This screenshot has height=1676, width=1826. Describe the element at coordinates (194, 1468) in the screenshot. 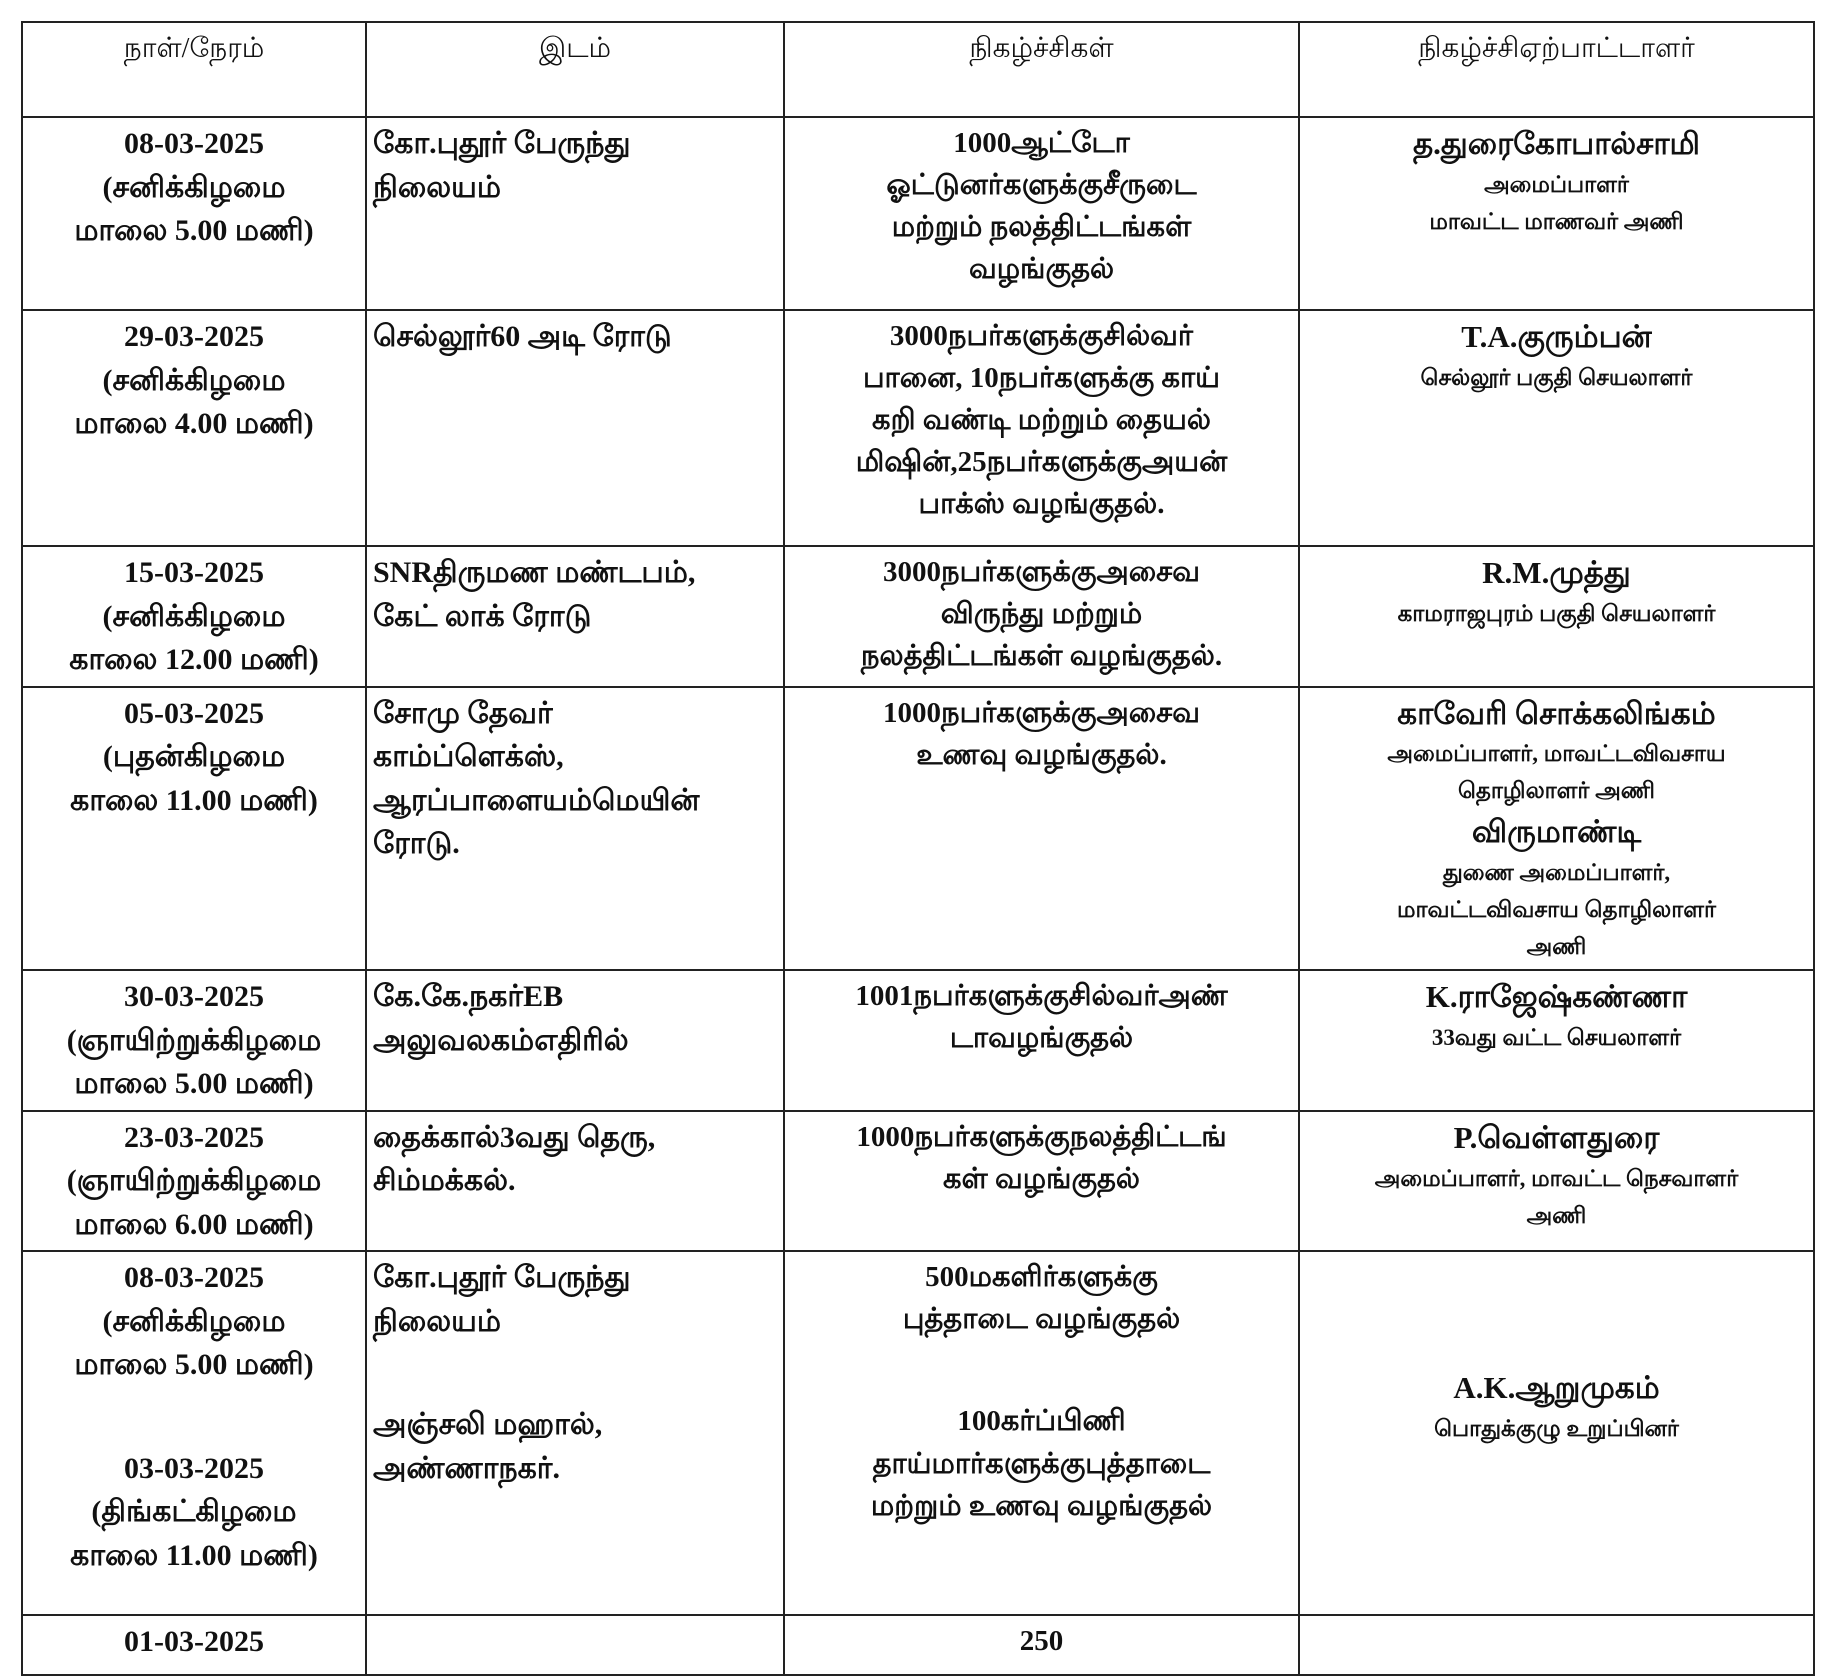

I see `cell-line: 03-03-2025` at that location.